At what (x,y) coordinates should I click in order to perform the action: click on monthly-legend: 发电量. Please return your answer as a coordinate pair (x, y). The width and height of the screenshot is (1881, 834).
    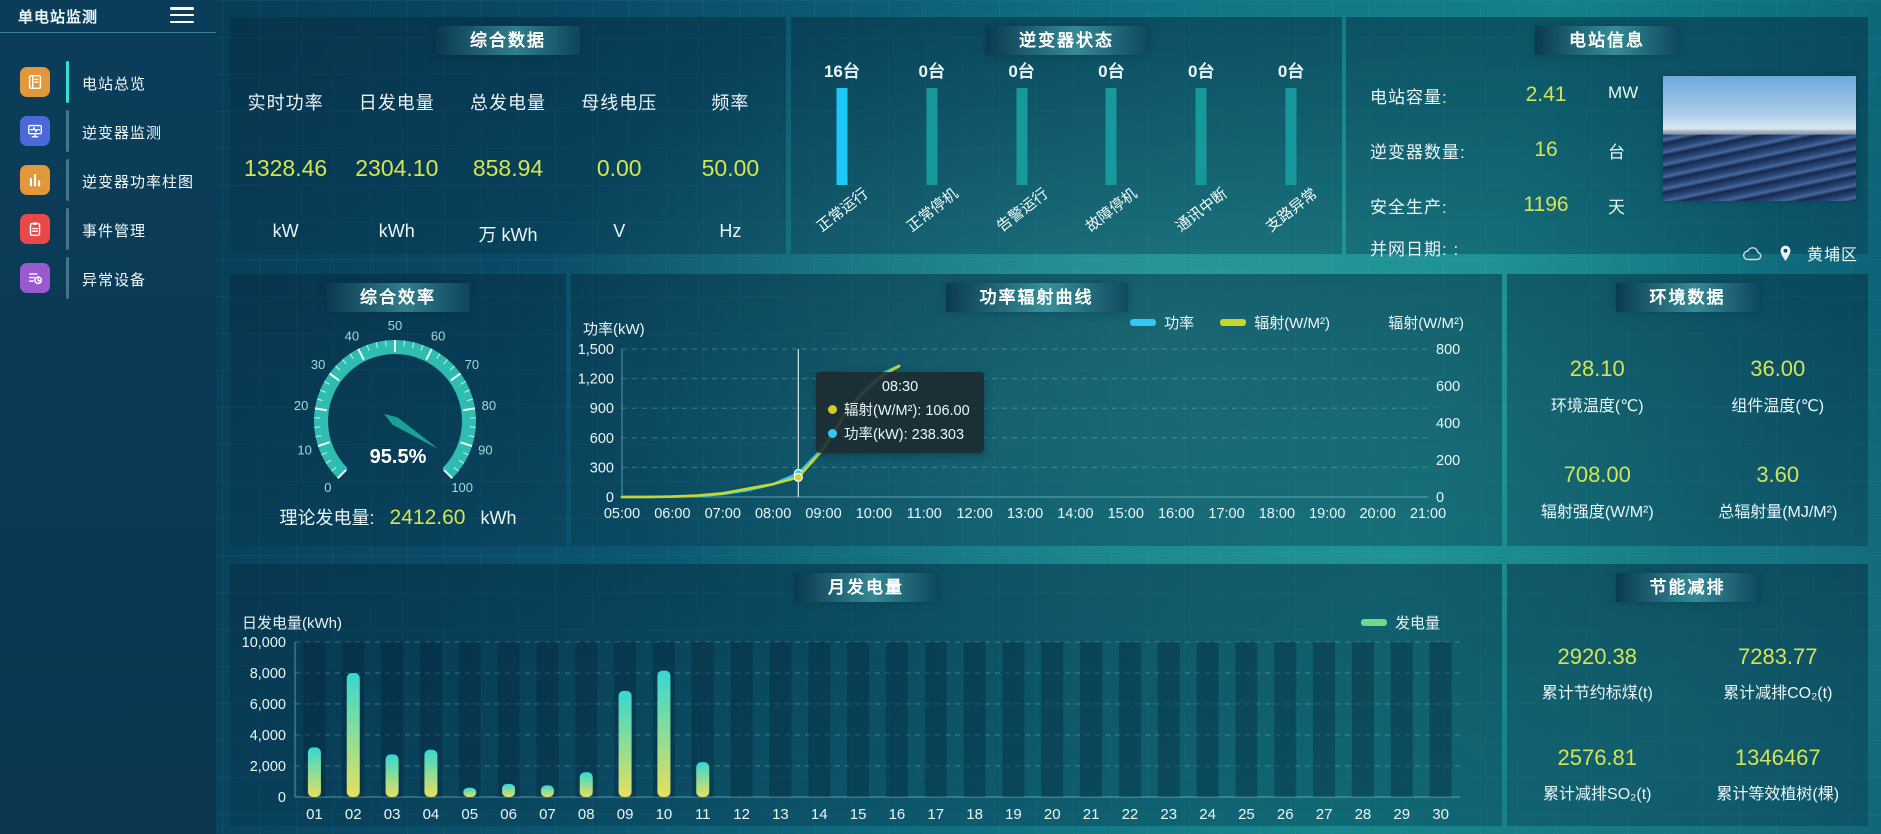
    Looking at the image, I should click on (1400, 622).